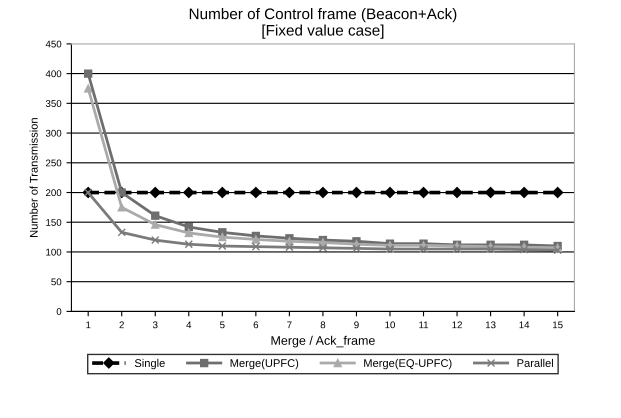 This screenshot has height=418, width=621. What do you see at coordinates (423, 324) in the screenshot?
I see `x-tick-label: 11` at bounding box center [423, 324].